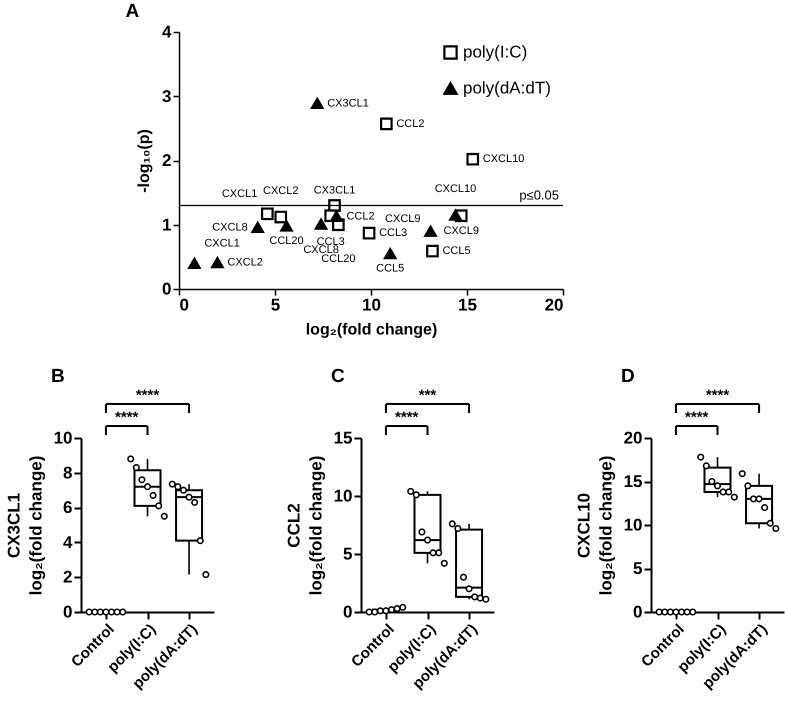  I want to click on legend-label: poly(dA:dT), so click(507, 88).